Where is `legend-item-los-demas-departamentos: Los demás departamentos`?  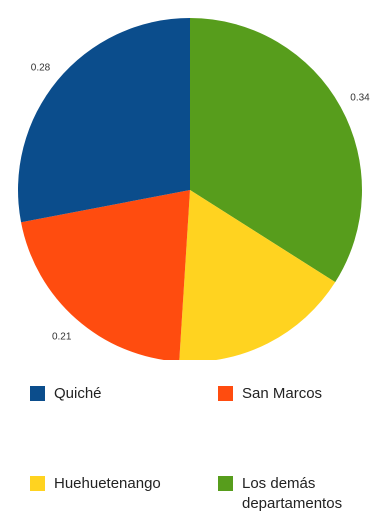
legend-item-los-demas-departamentos: Los demás departamentos is located at coordinates (286, 494).